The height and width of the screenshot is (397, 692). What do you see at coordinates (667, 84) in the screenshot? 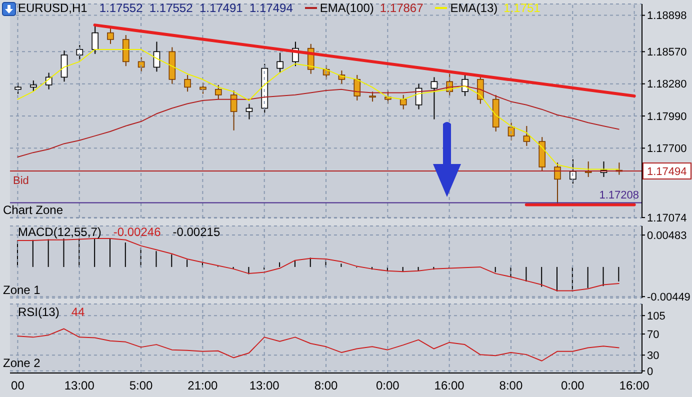
I see `y-tick-label: 1.18280` at bounding box center [667, 84].